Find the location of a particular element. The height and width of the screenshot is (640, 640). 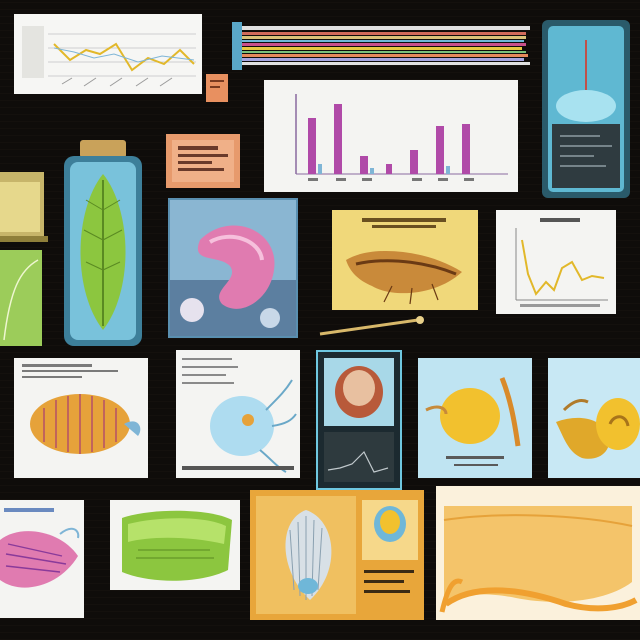

blue-creature-diagram is located at coordinates (238, 414).